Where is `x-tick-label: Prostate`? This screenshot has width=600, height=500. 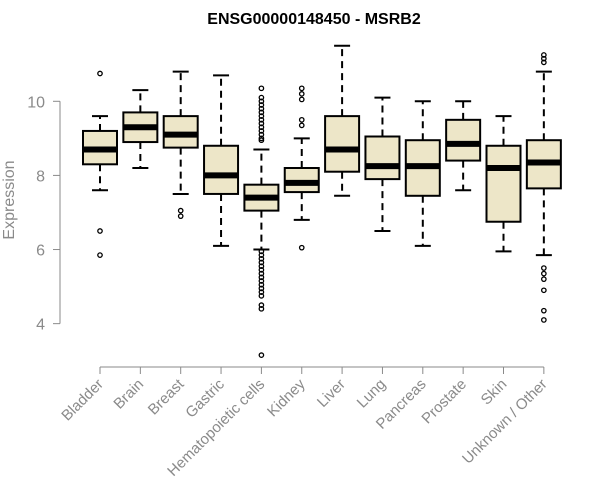 x-tick-label: Prostate is located at coordinates (444, 402).